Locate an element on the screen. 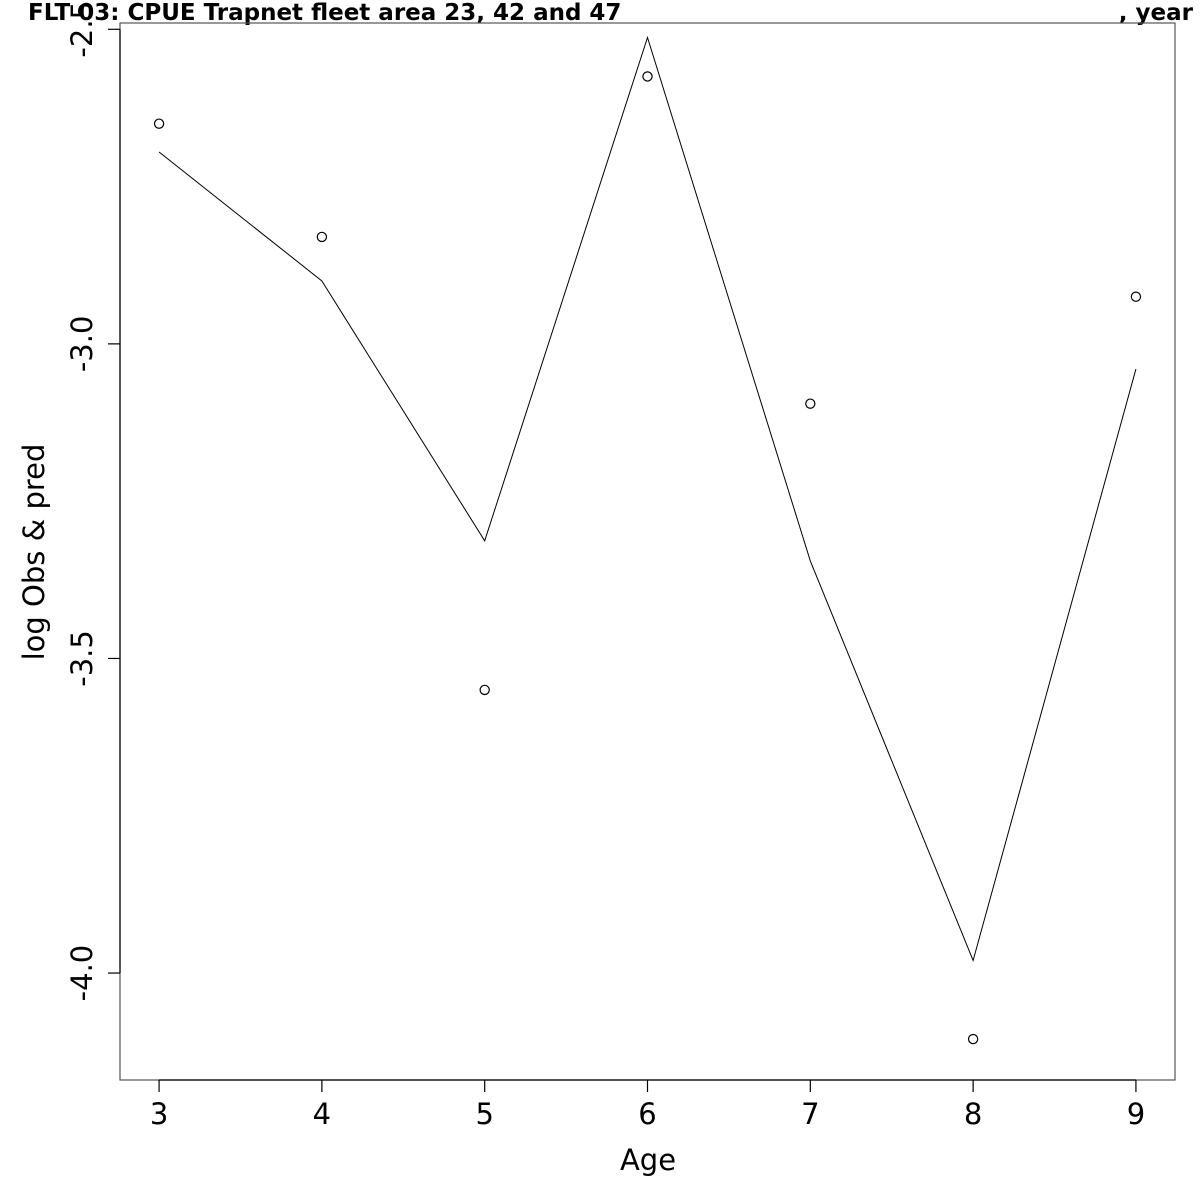 The width and height of the screenshot is (1200, 1200). y-axis: -2.5 -3.0 -3.5 -4.0 is located at coordinates (93, 501).